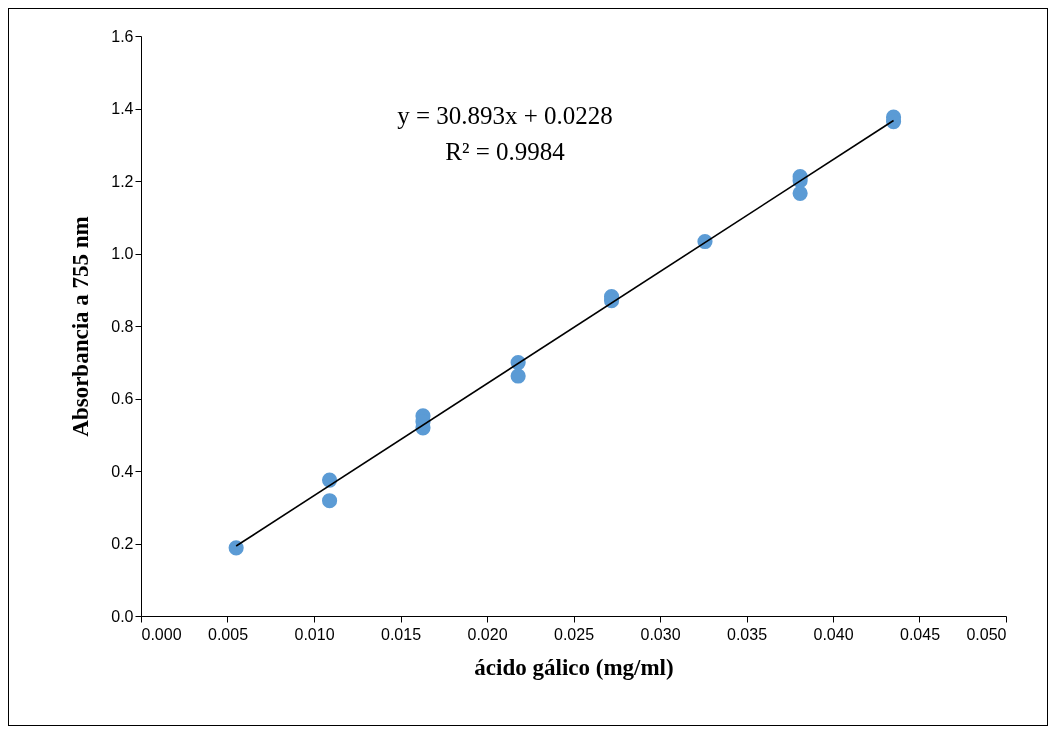 This screenshot has height=735, width=1058. Describe the element at coordinates (122, 398) in the screenshot. I see `y-tick-label: 0.6` at that location.